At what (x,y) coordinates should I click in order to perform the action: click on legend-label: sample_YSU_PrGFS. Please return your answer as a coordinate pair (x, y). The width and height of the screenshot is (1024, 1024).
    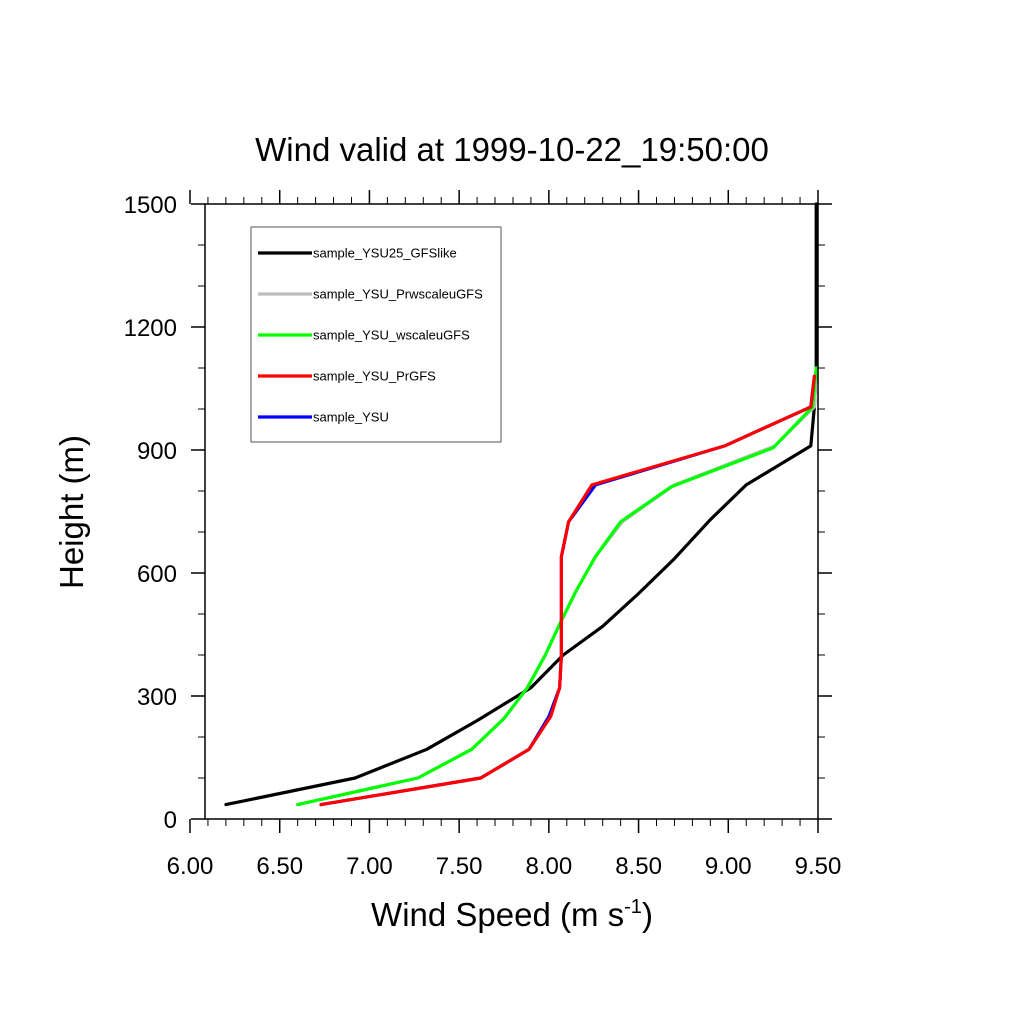
    Looking at the image, I should click on (374, 376).